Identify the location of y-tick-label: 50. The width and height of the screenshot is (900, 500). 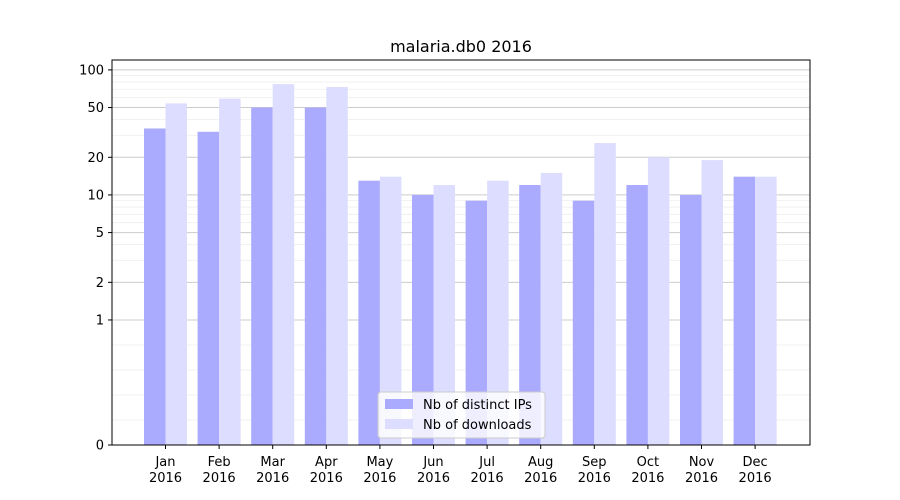
(95, 108).